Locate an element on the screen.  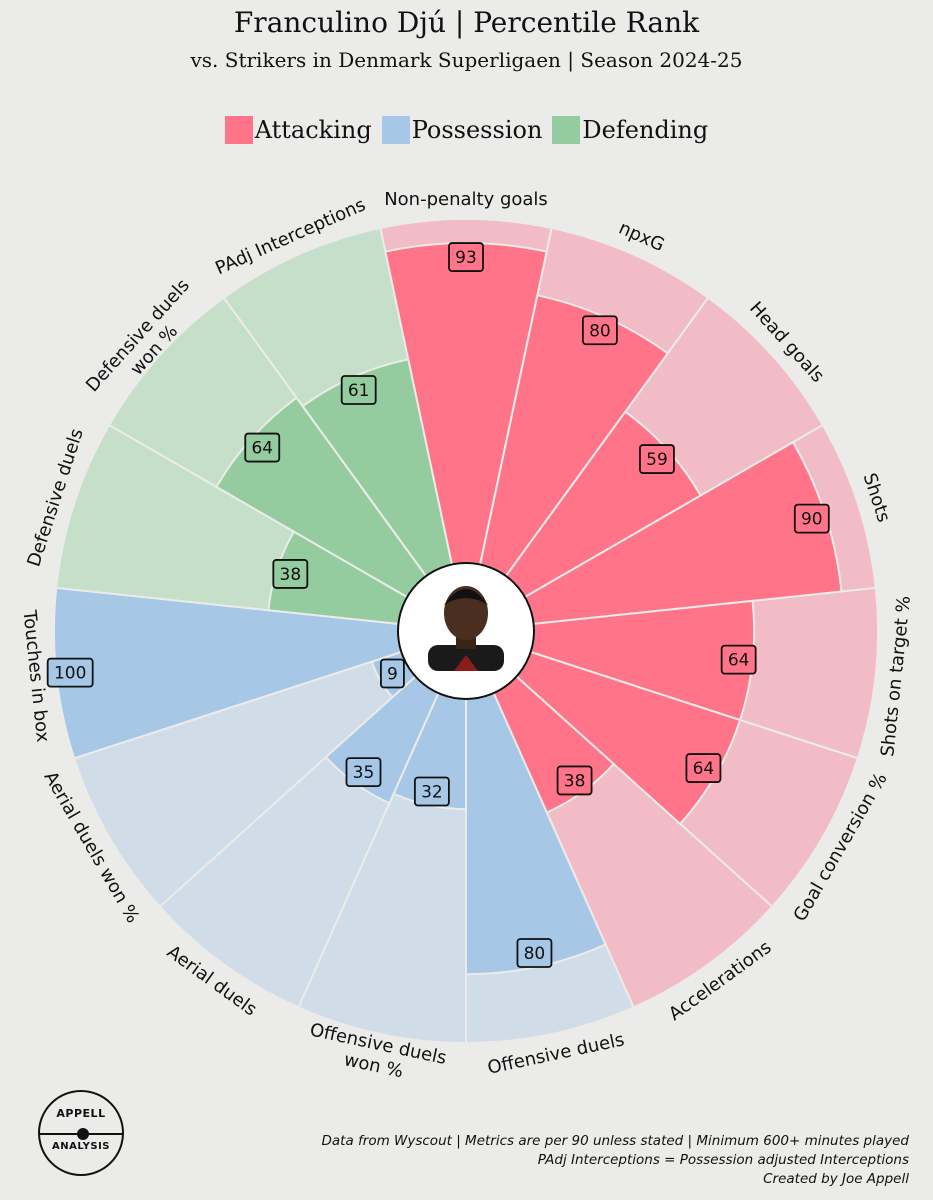
legend-label-defending: Defending is located at coordinates (645, 130).